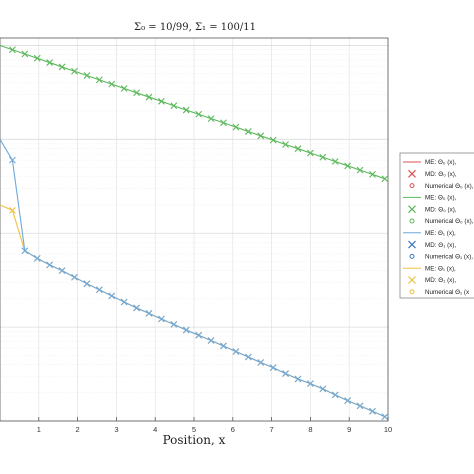 The image size is (474, 474). Describe the element at coordinates (449, 221) in the screenshot. I see `legend-label: Numerical Θ₀ (x),` at that location.